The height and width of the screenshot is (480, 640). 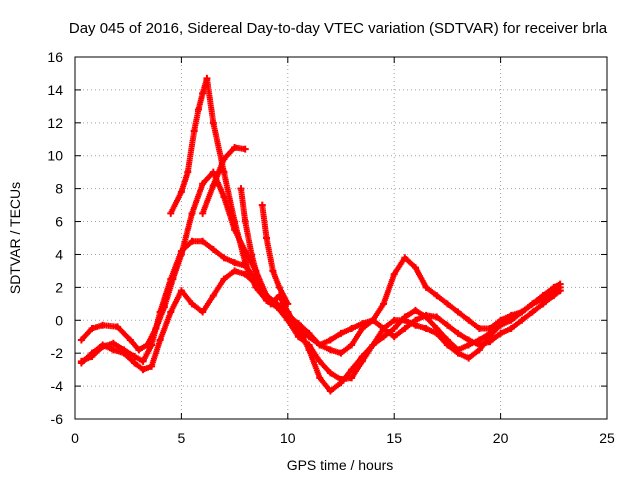 What do you see at coordinates (394, 438) in the screenshot?
I see `x-tick-label: 15` at bounding box center [394, 438].